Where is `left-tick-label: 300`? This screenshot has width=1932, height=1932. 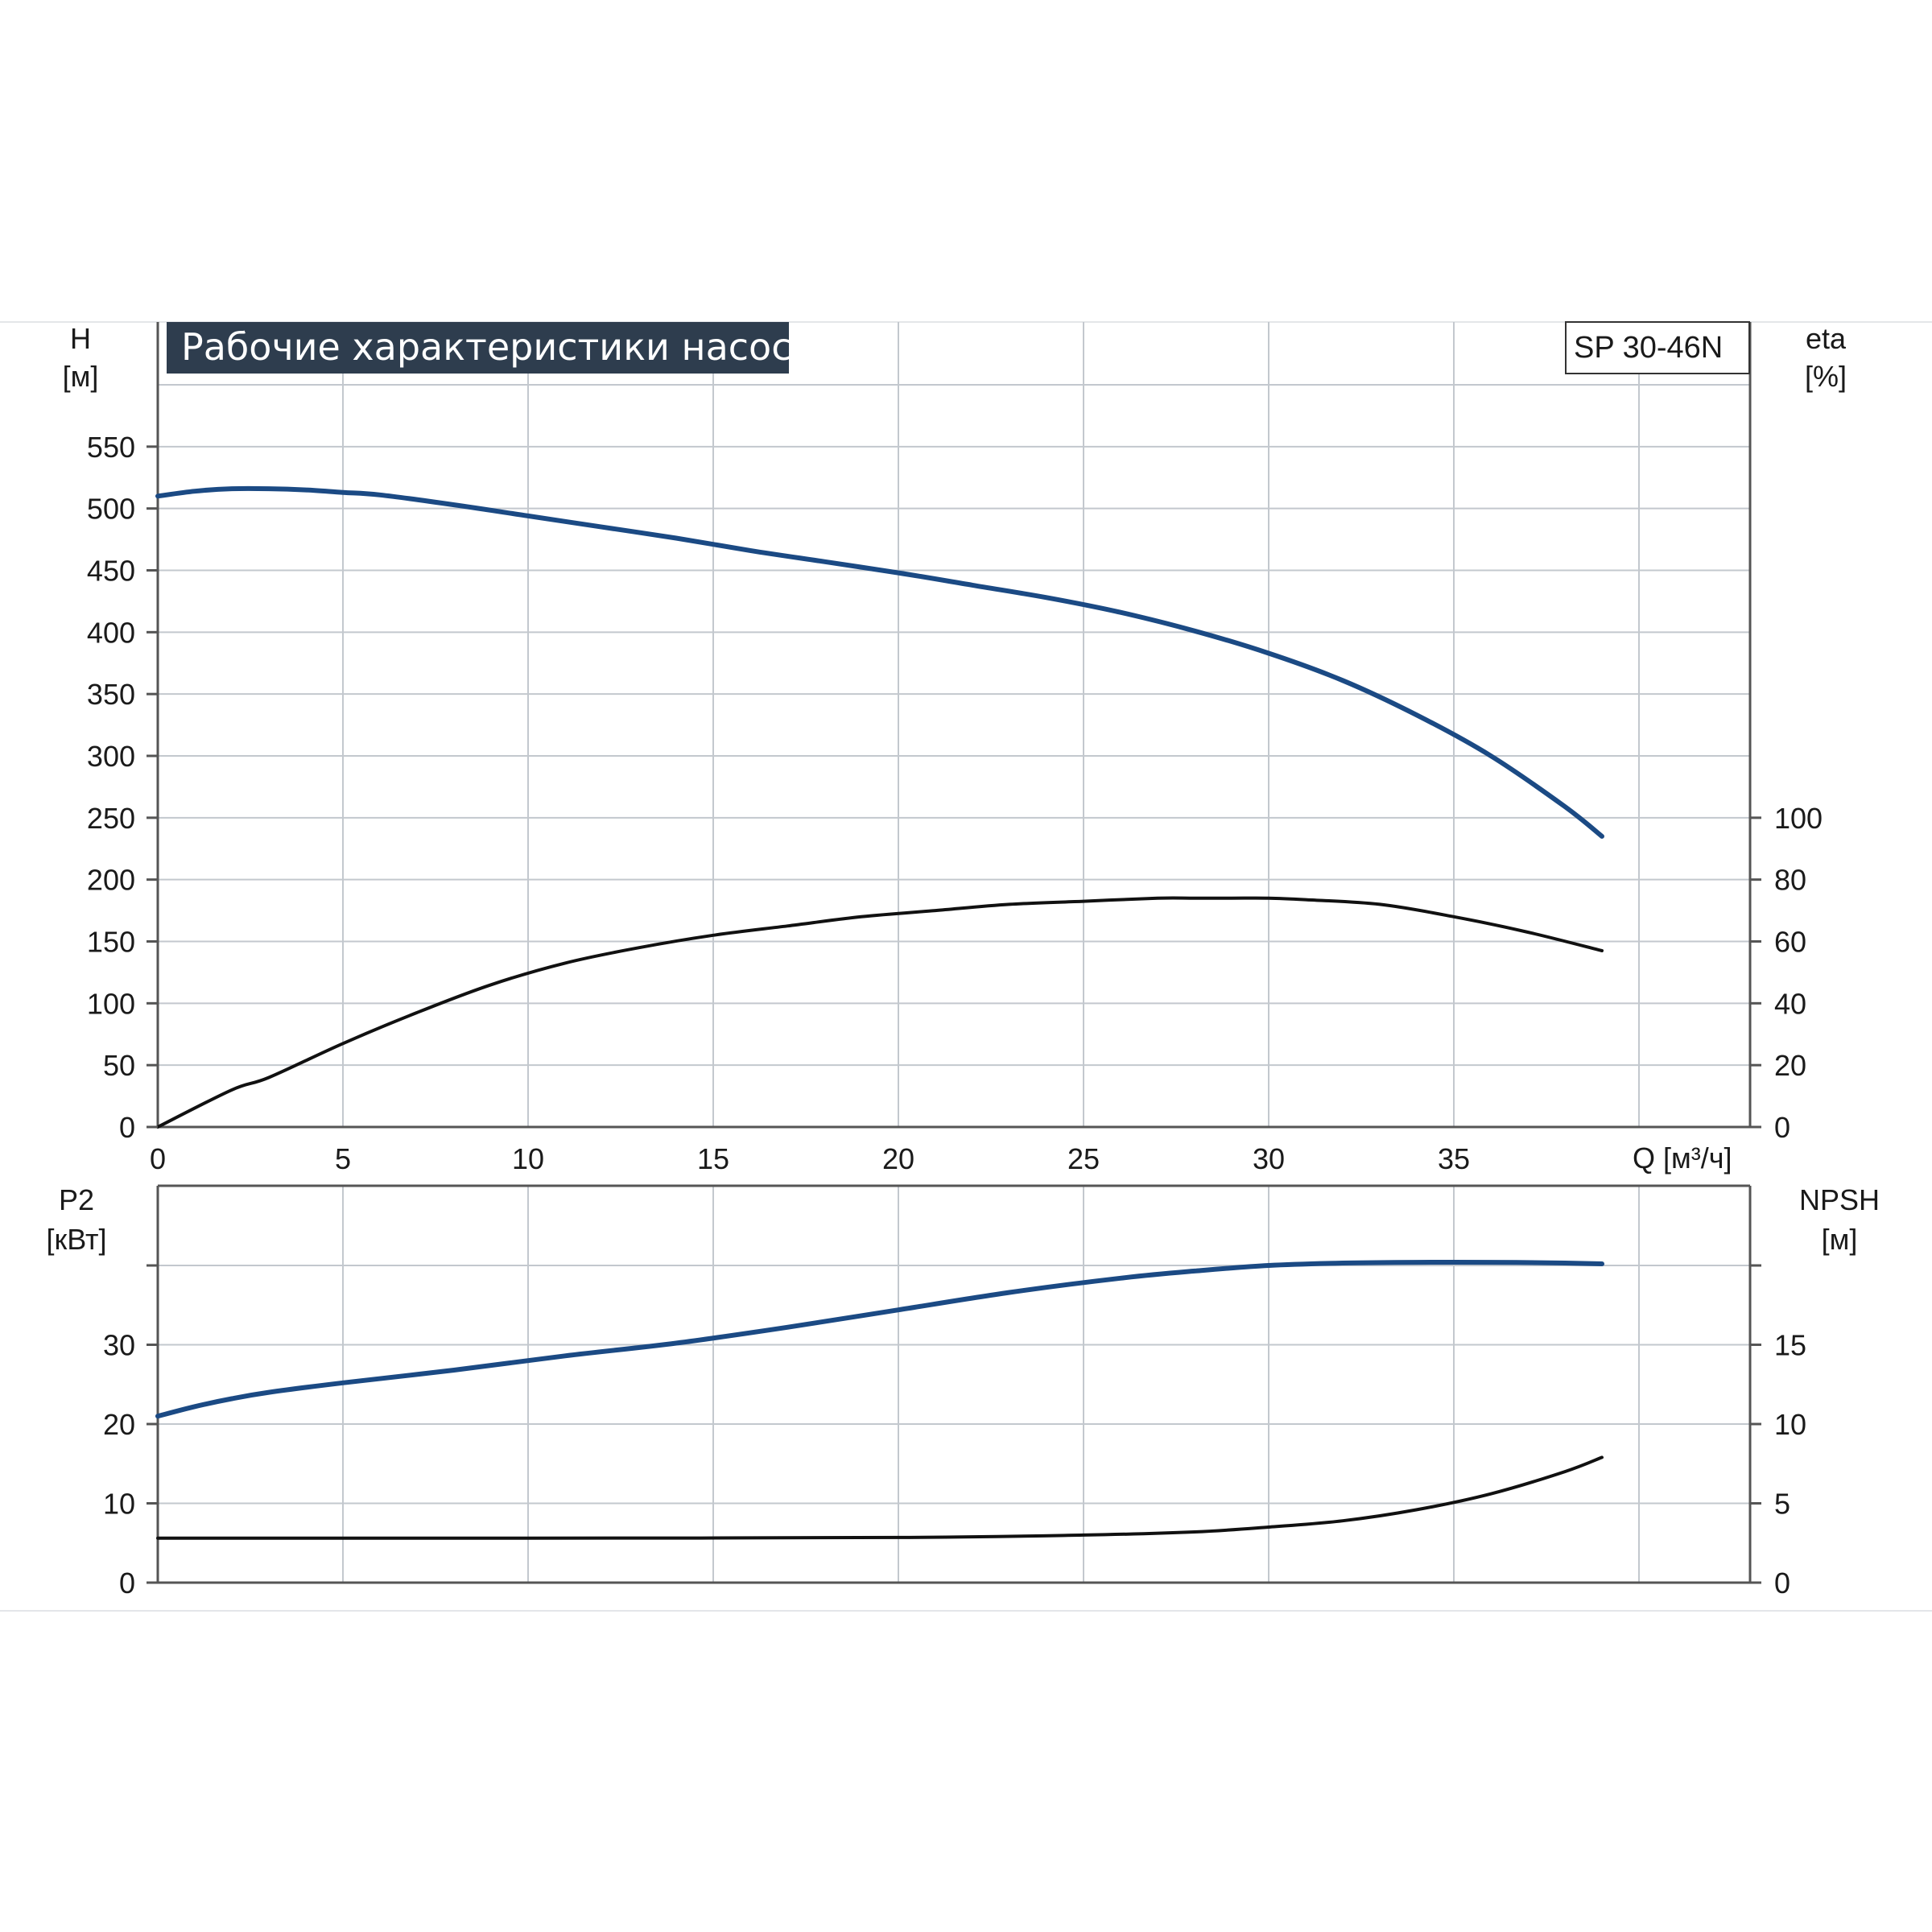
left-tick-label: 300 is located at coordinates (111, 756).